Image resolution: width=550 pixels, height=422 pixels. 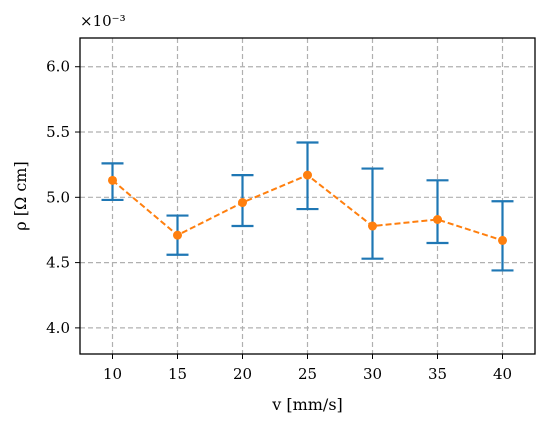 I want to click on y-tick-label: 4.0, so click(x=58, y=328).